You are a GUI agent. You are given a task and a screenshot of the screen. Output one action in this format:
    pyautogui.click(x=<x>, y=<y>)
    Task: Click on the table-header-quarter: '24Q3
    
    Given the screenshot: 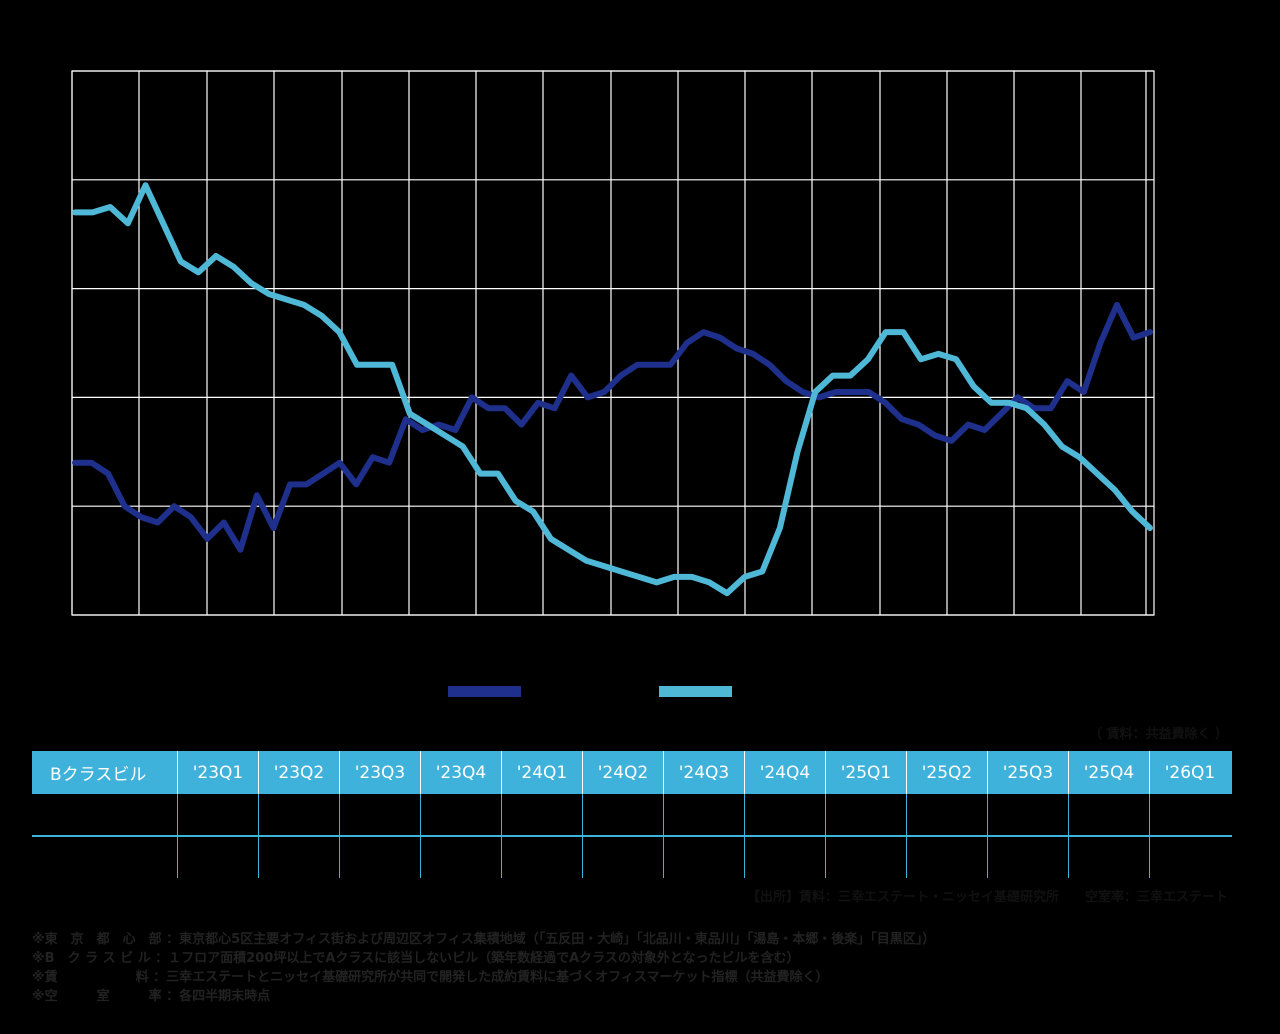 What is the action you would take?
    pyautogui.click(x=703, y=772)
    